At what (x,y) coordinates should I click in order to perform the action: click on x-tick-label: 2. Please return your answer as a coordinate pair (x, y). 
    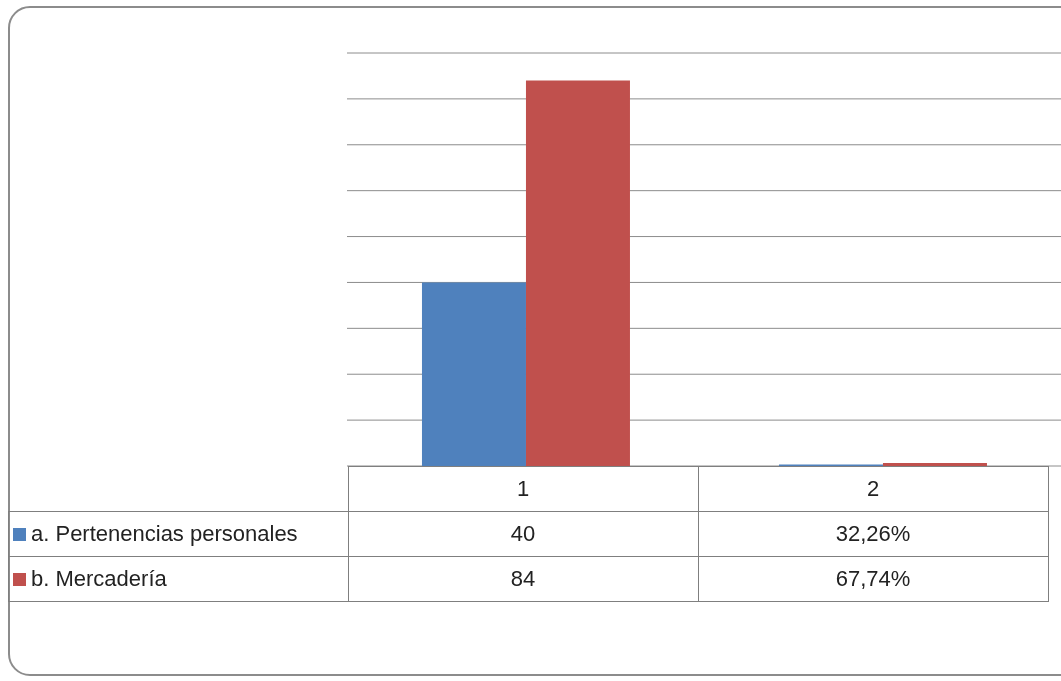
    Looking at the image, I should click on (873, 489).